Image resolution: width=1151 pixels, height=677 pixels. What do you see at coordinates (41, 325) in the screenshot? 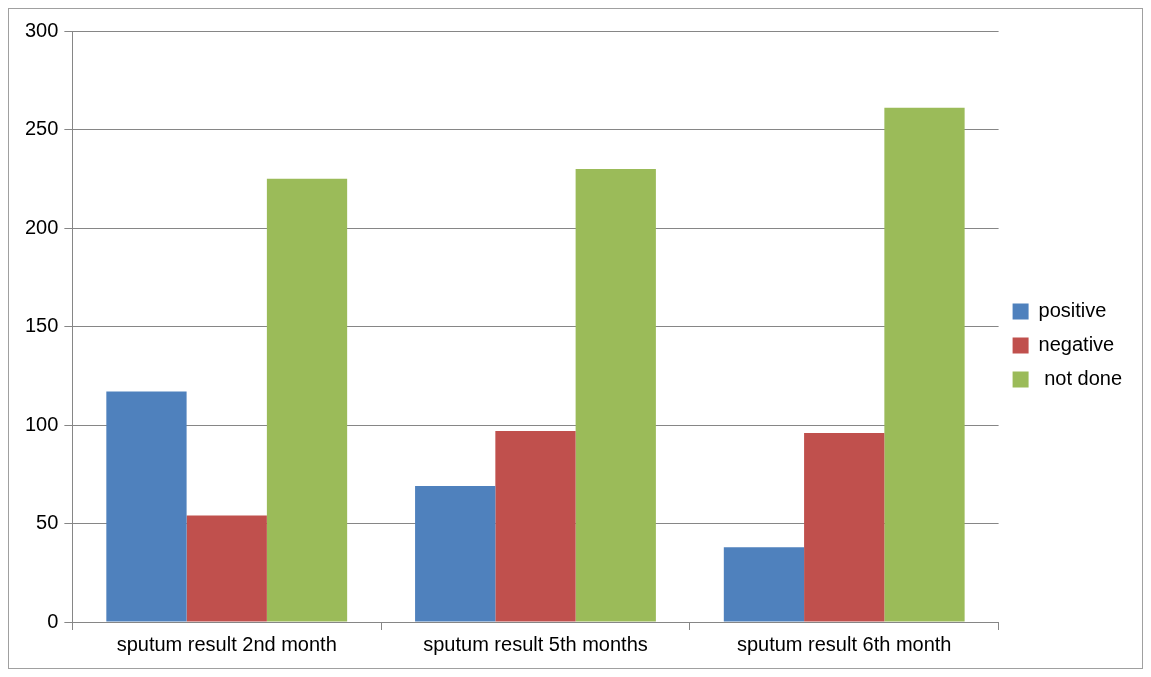
I see `y-tick-label: 150` at bounding box center [41, 325].